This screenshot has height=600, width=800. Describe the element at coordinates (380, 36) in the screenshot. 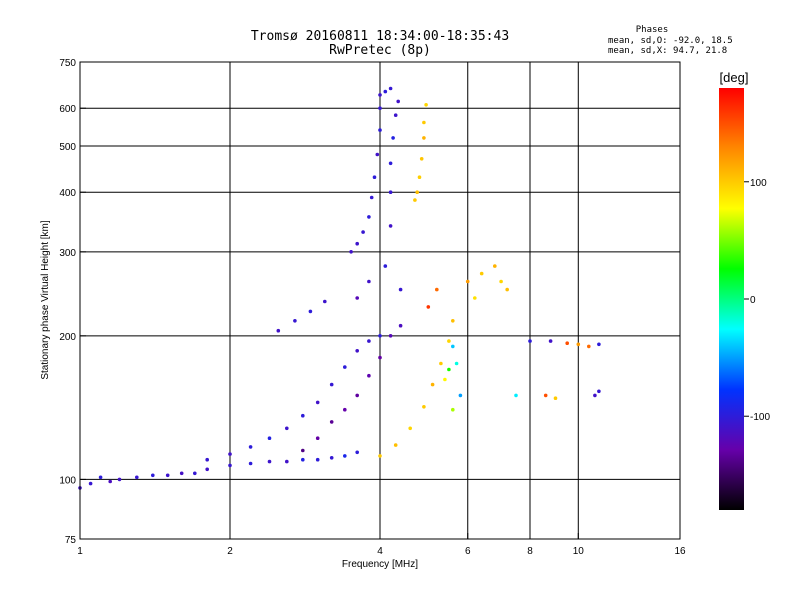

I see `chart-title: Tromsø 20160811 18:34:00-18:35:43` at that location.